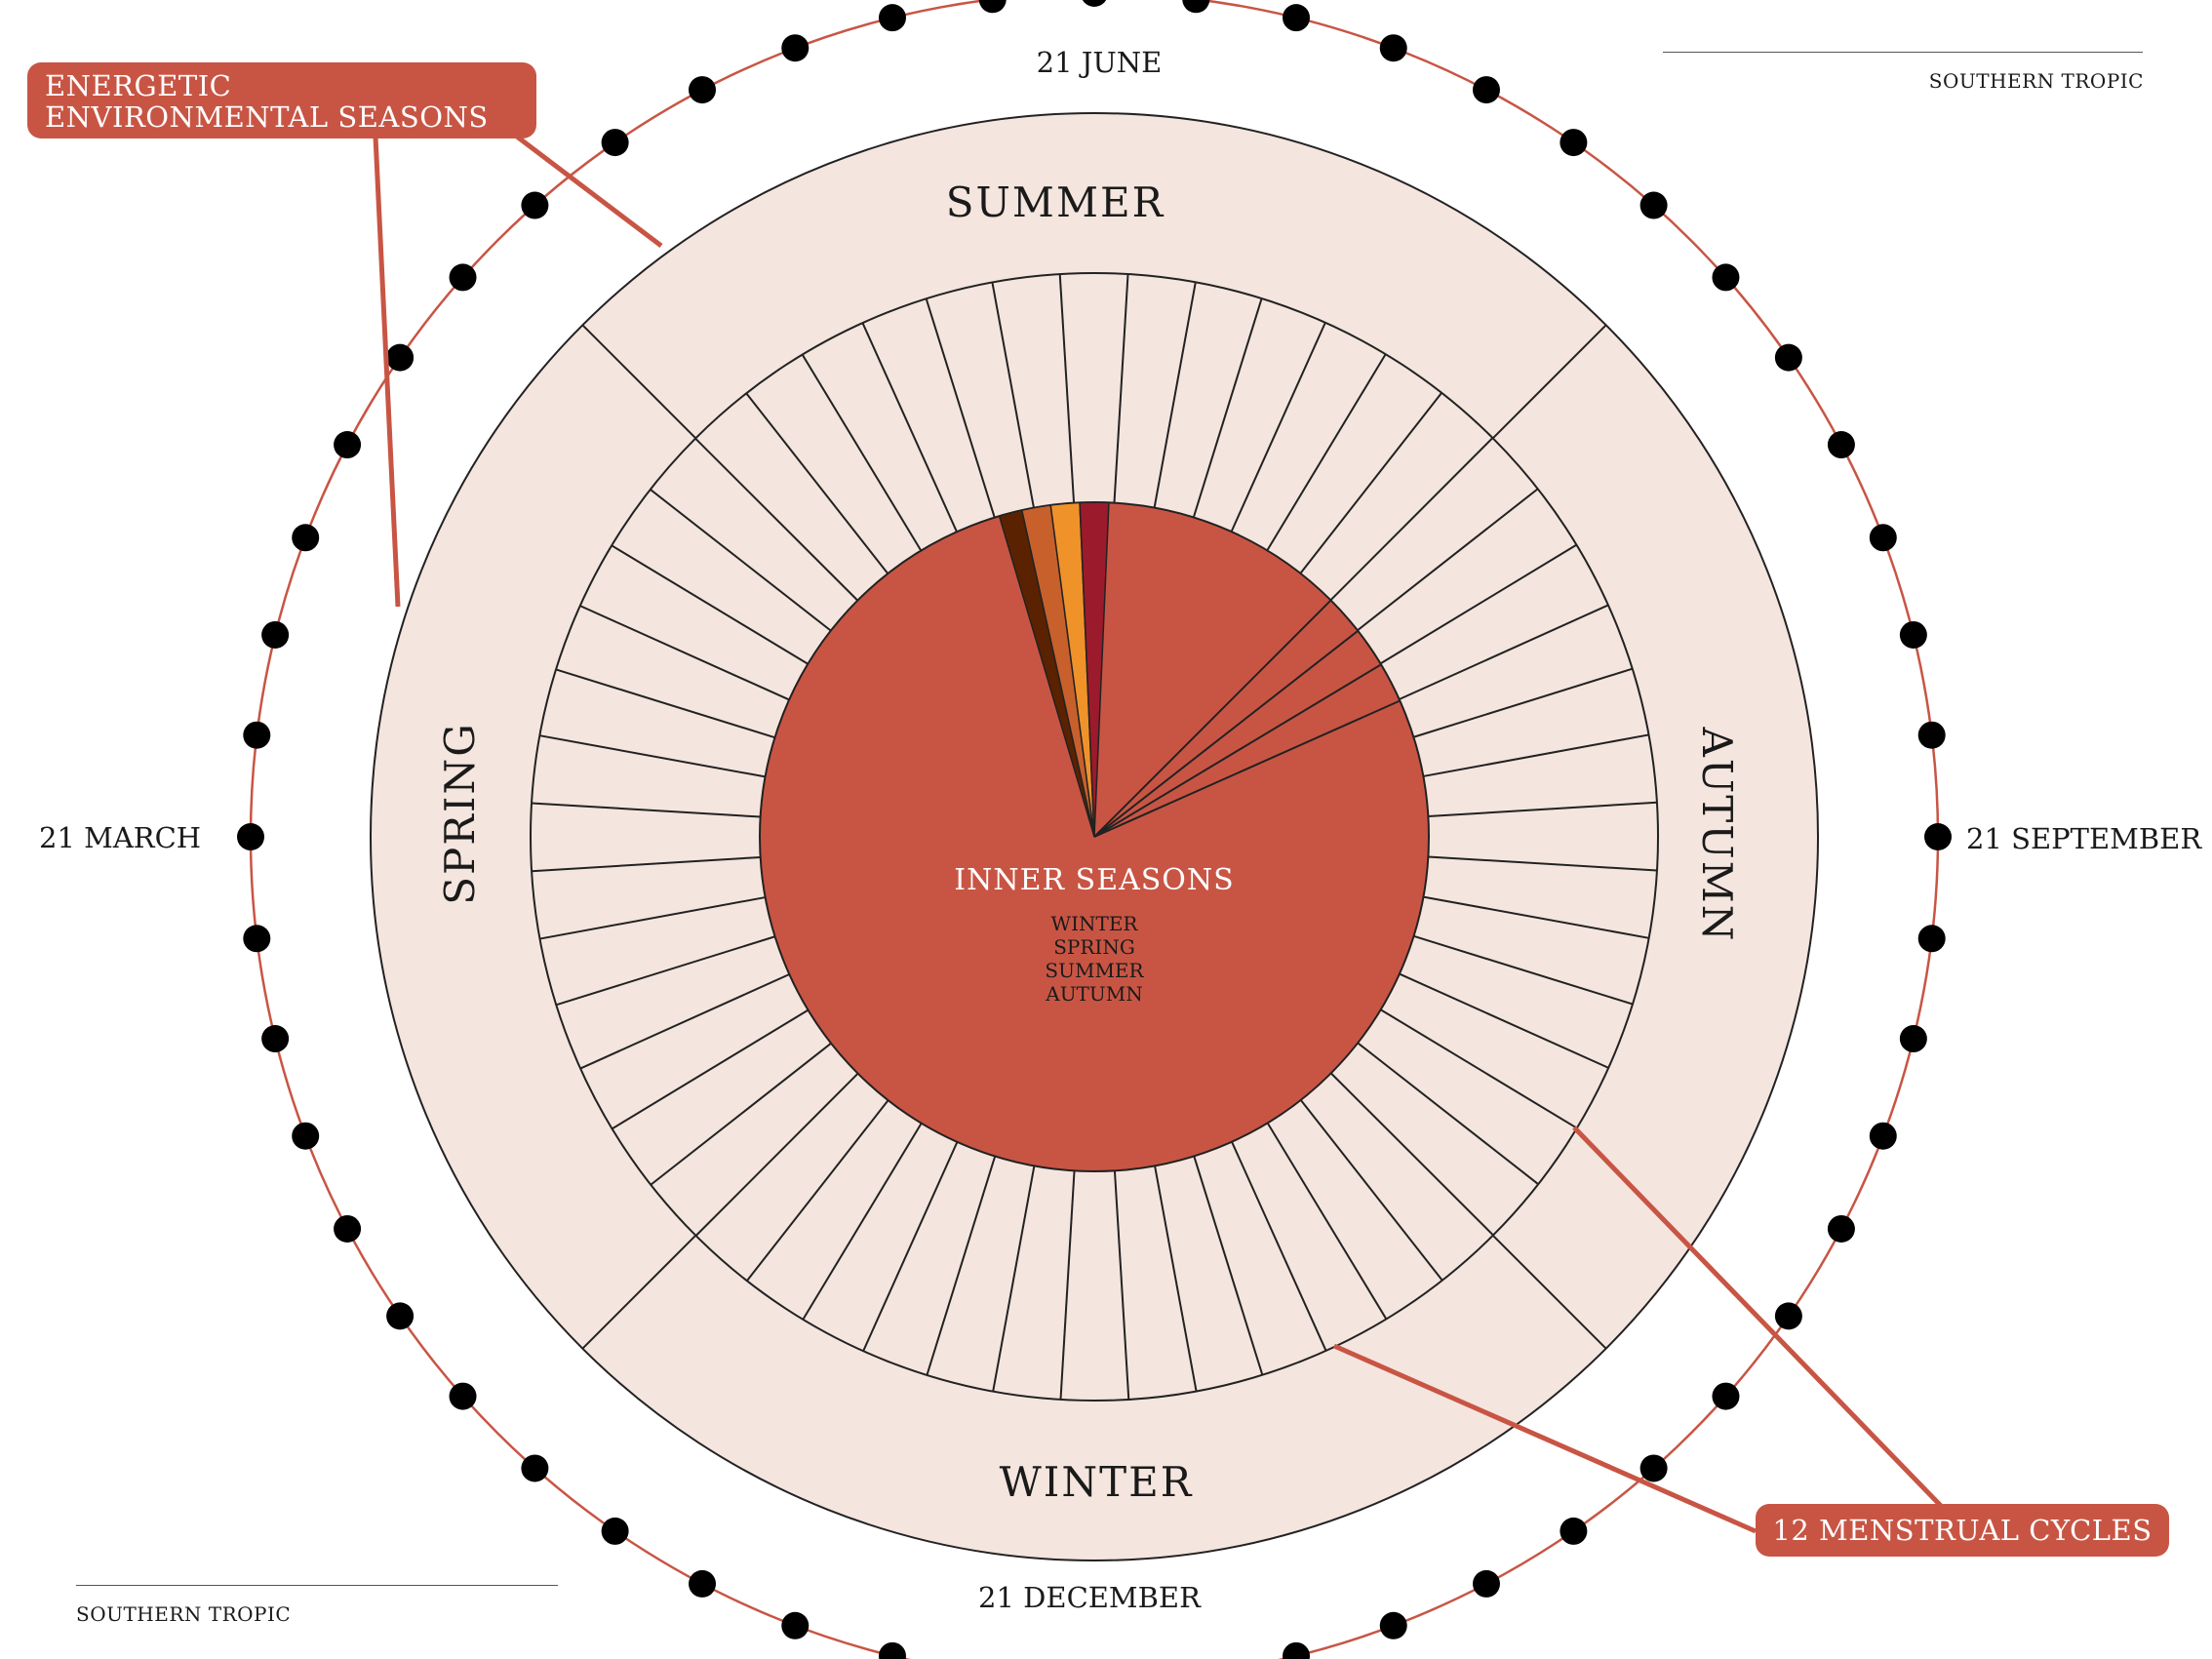 The image size is (2212, 1659). Describe the element at coordinates (1094, 947) in the screenshot. I see `inner-season-spring: SPRING` at that location.